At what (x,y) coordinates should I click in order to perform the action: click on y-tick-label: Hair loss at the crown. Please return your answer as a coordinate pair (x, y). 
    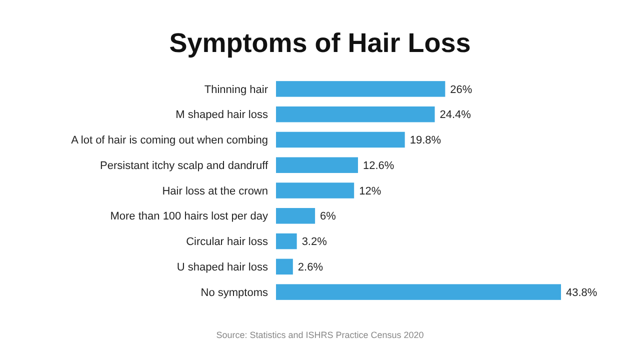
    Looking at the image, I should click on (215, 191).